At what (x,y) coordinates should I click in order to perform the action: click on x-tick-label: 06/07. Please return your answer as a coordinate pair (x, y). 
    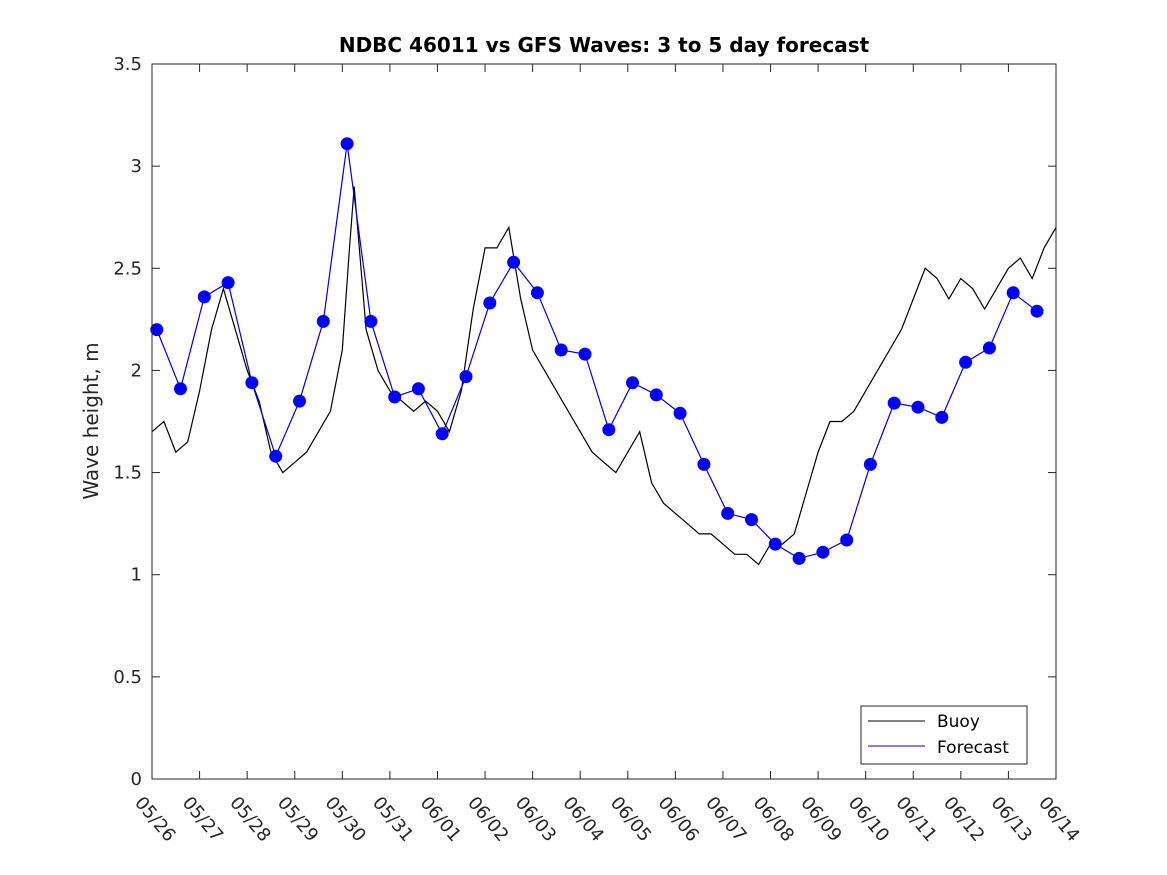
    Looking at the image, I should click on (725, 819).